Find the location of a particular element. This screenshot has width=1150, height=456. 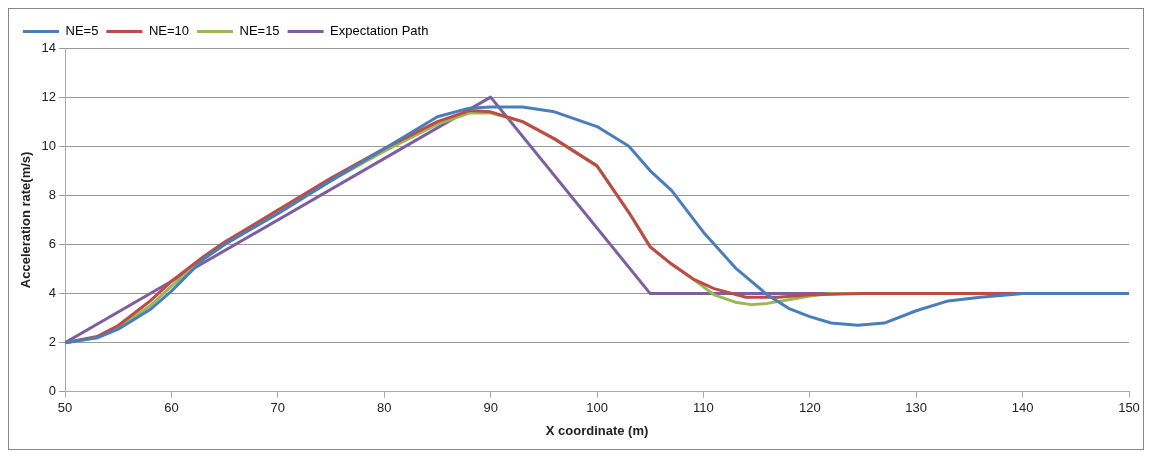

x-tick-label: 70 is located at coordinates (278, 408).